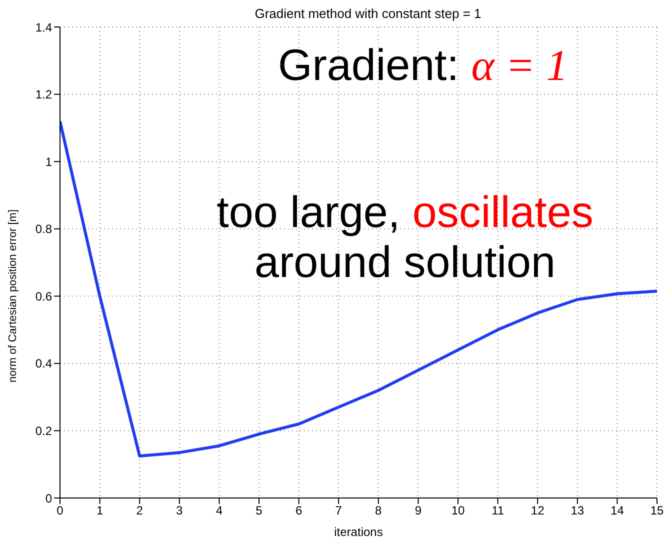 The width and height of the screenshot is (665, 546). What do you see at coordinates (43, 95) in the screenshot?
I see `y-tick-label: 1.2` at bounding box center [43, 95].